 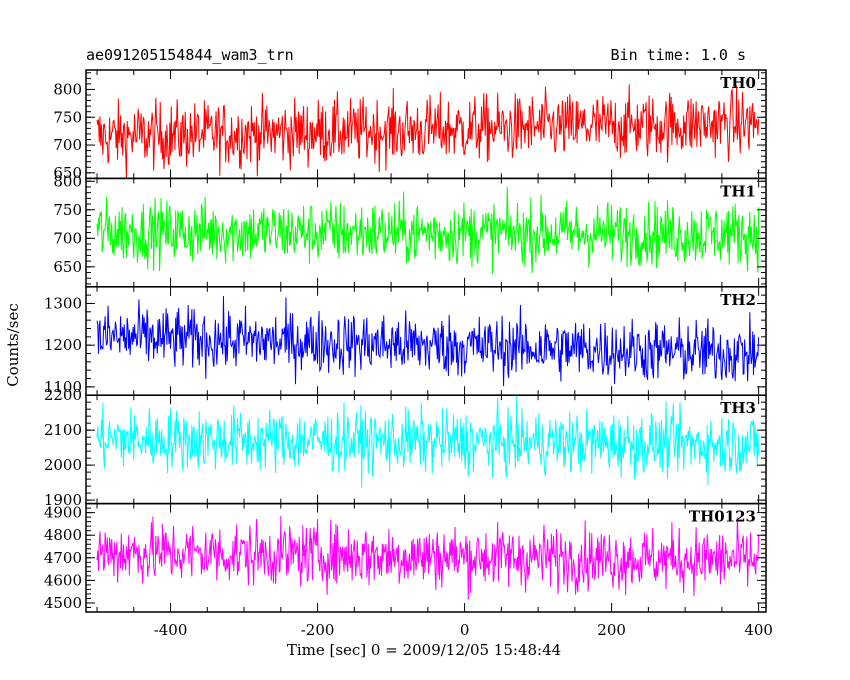 What do you see at coordinates (63, 513) in the screenshot?
I see `y-tick-label: 4900` at bounding box center [63, 513].